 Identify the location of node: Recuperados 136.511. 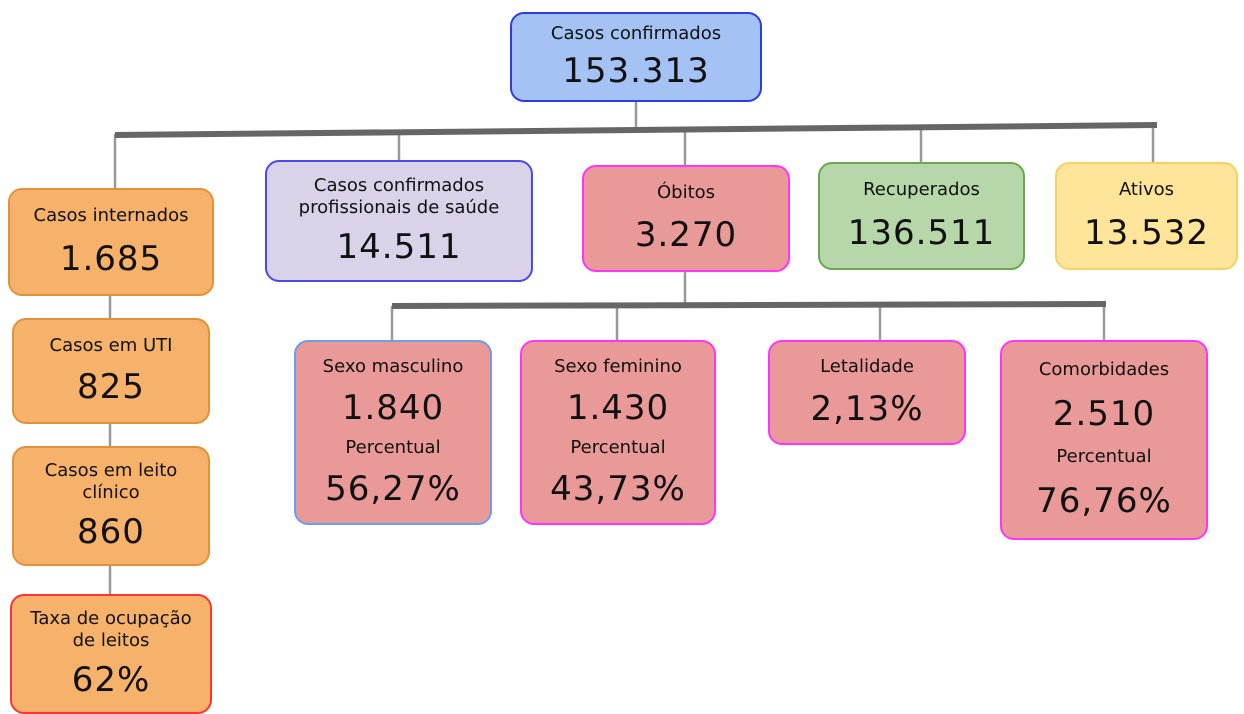
(921, 216).